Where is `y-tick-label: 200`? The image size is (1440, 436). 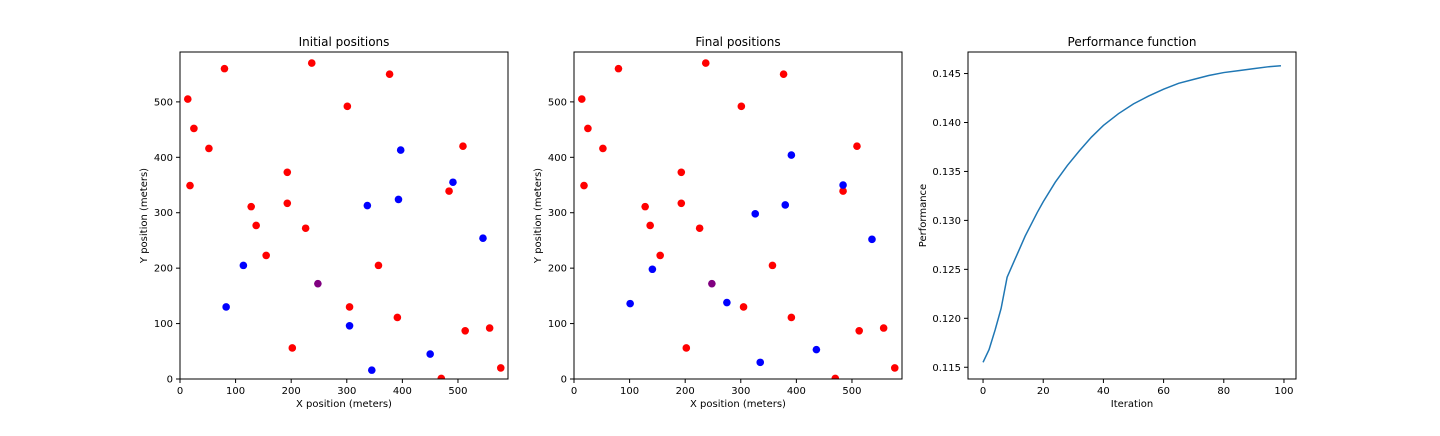
y-tick-label: 200 is located at coordinates (557, 269).